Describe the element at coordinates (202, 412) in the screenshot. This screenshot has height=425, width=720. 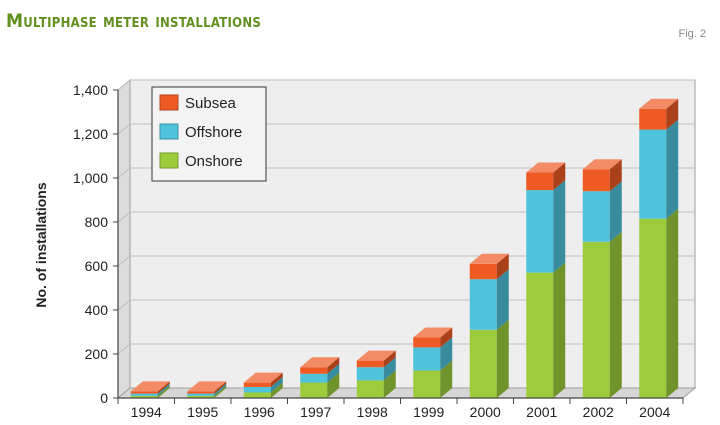
I see `x-tick-label-1995: 1995` at that location.